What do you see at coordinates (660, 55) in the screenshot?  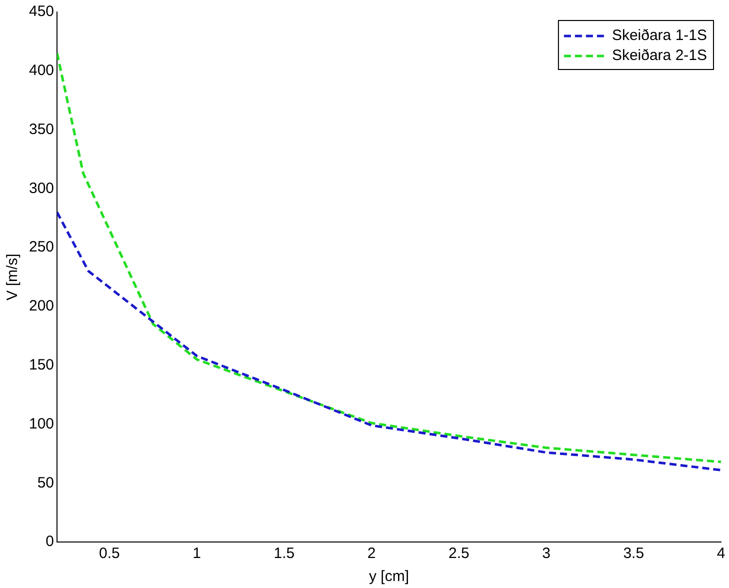 I see `legend-label: Skeiðara 2-1S` at bounding box center [660, 55].